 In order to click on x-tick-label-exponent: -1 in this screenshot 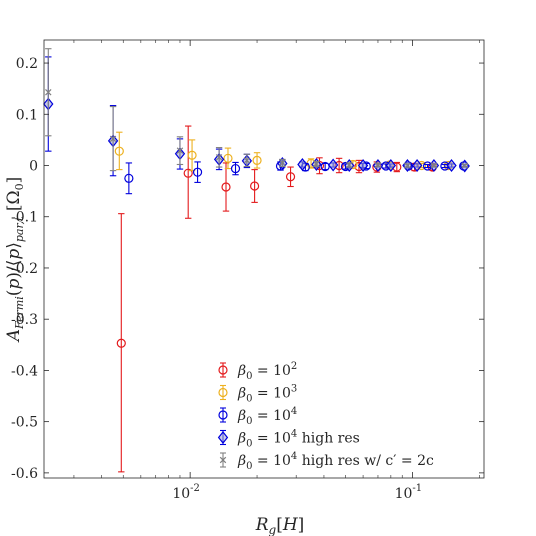, I will do `click(417, 488)`.